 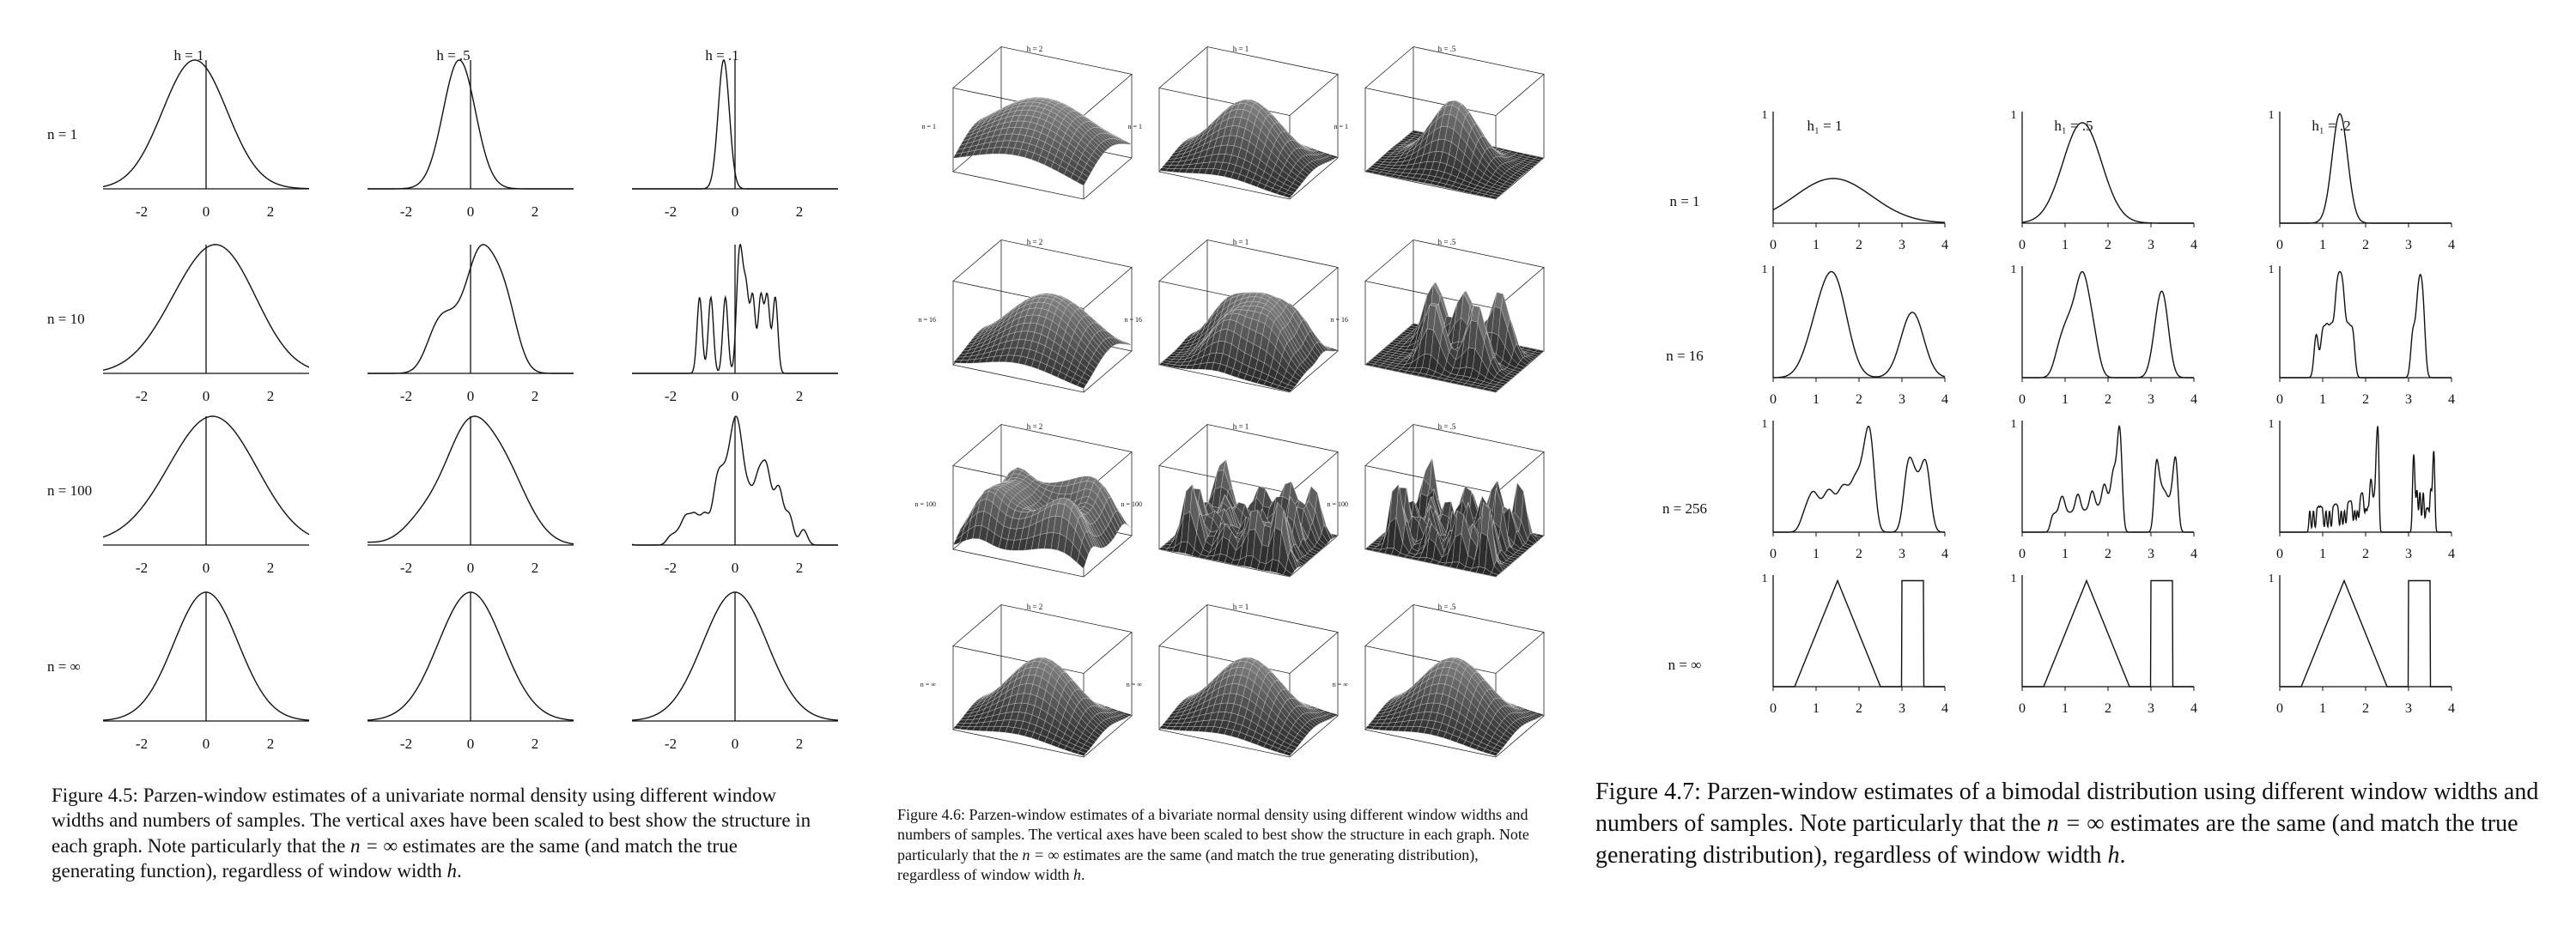 What do you see at coordinates (69, 490) in the screenshot?
I see `row-label: n = 100` at bounding box center [69, 490].